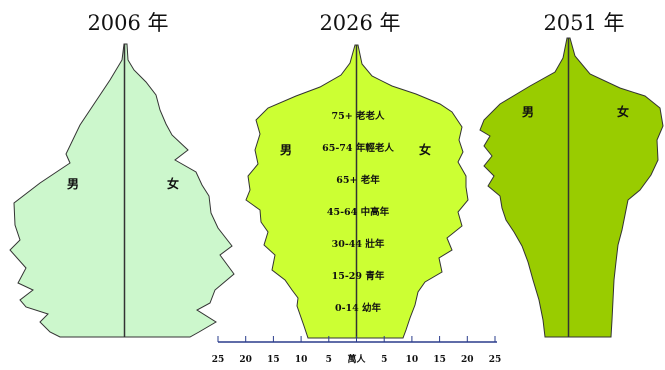  I want to click on age-group-label: 65-74 年輕老人, so click(358, 148).